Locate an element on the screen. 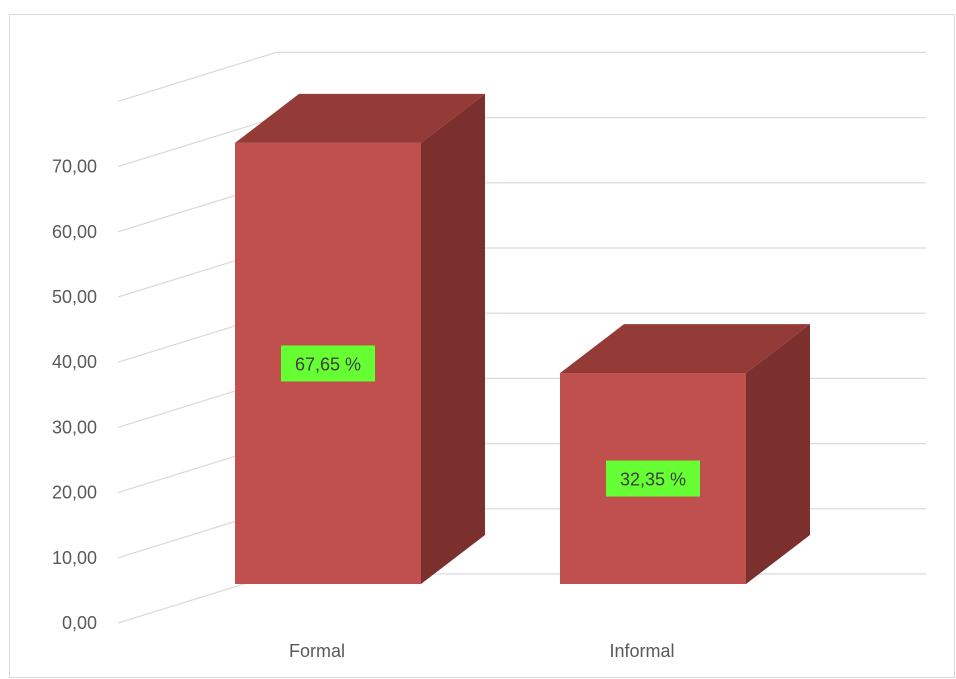 The width and height of the screenshot is (956, 679). y-tick-label: 30,00 is located at coordinates (74, 427).